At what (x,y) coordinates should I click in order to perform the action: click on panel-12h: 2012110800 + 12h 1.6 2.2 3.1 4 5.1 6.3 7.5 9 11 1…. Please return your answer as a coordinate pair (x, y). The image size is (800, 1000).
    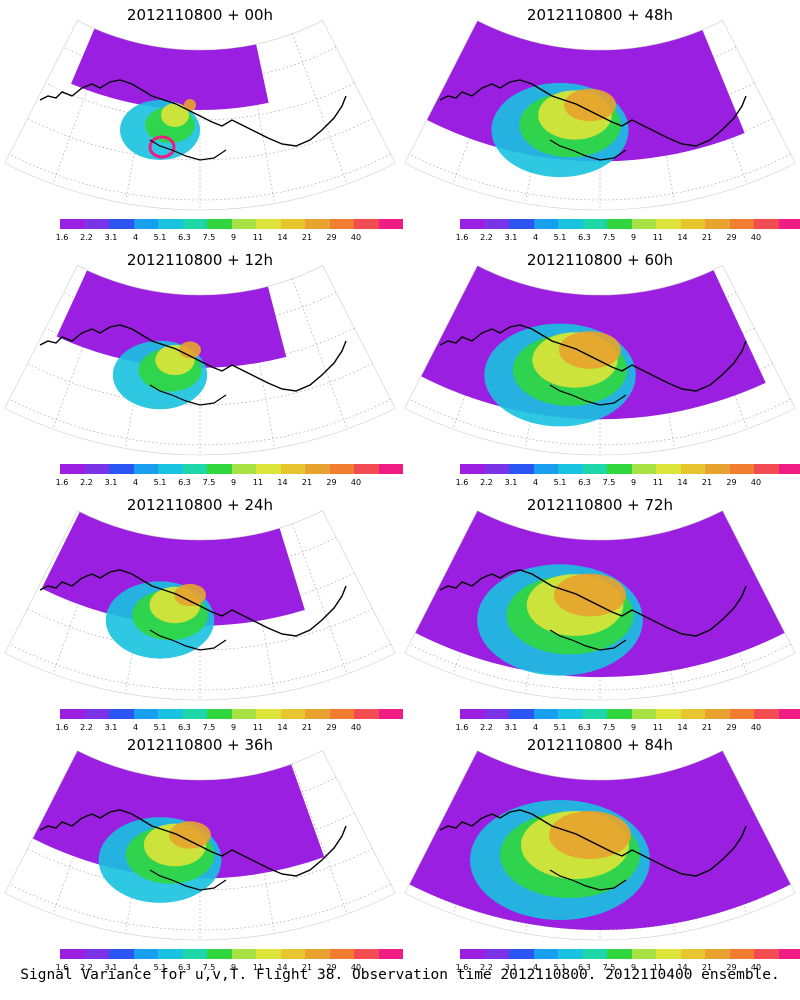
    Looking at the image, I should click on (201, 367).